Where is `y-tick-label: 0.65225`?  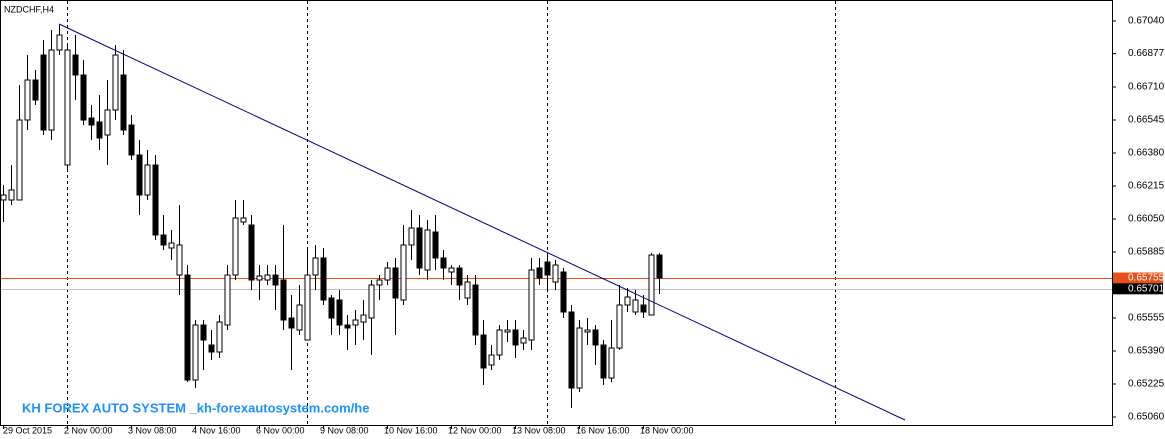 y-tick-label: 0.65225 is located at coordinates (1146, 384).